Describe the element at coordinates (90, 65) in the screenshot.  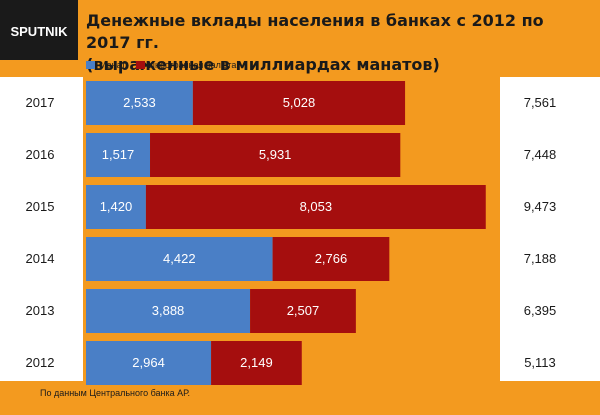
I see `legend-swatch-manat` at that location.